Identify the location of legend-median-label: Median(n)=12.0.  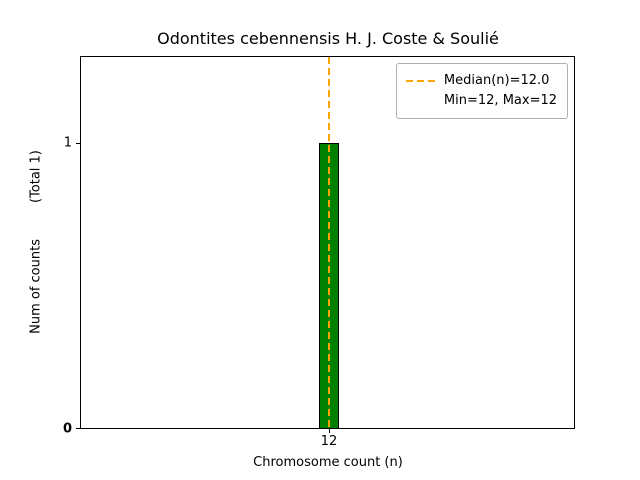
(496, 80).